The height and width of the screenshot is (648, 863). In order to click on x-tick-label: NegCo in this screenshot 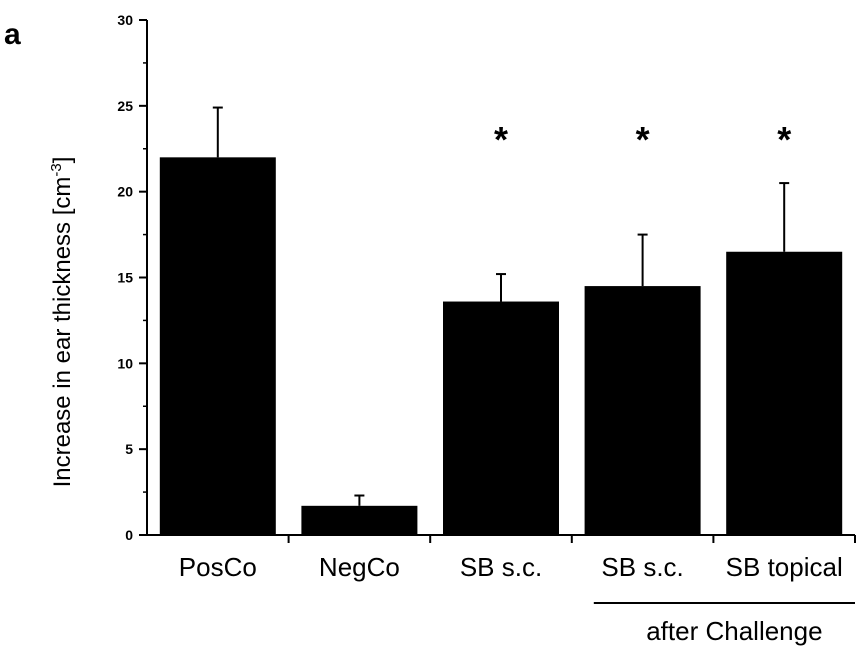, I will do `click(359, 567)`.